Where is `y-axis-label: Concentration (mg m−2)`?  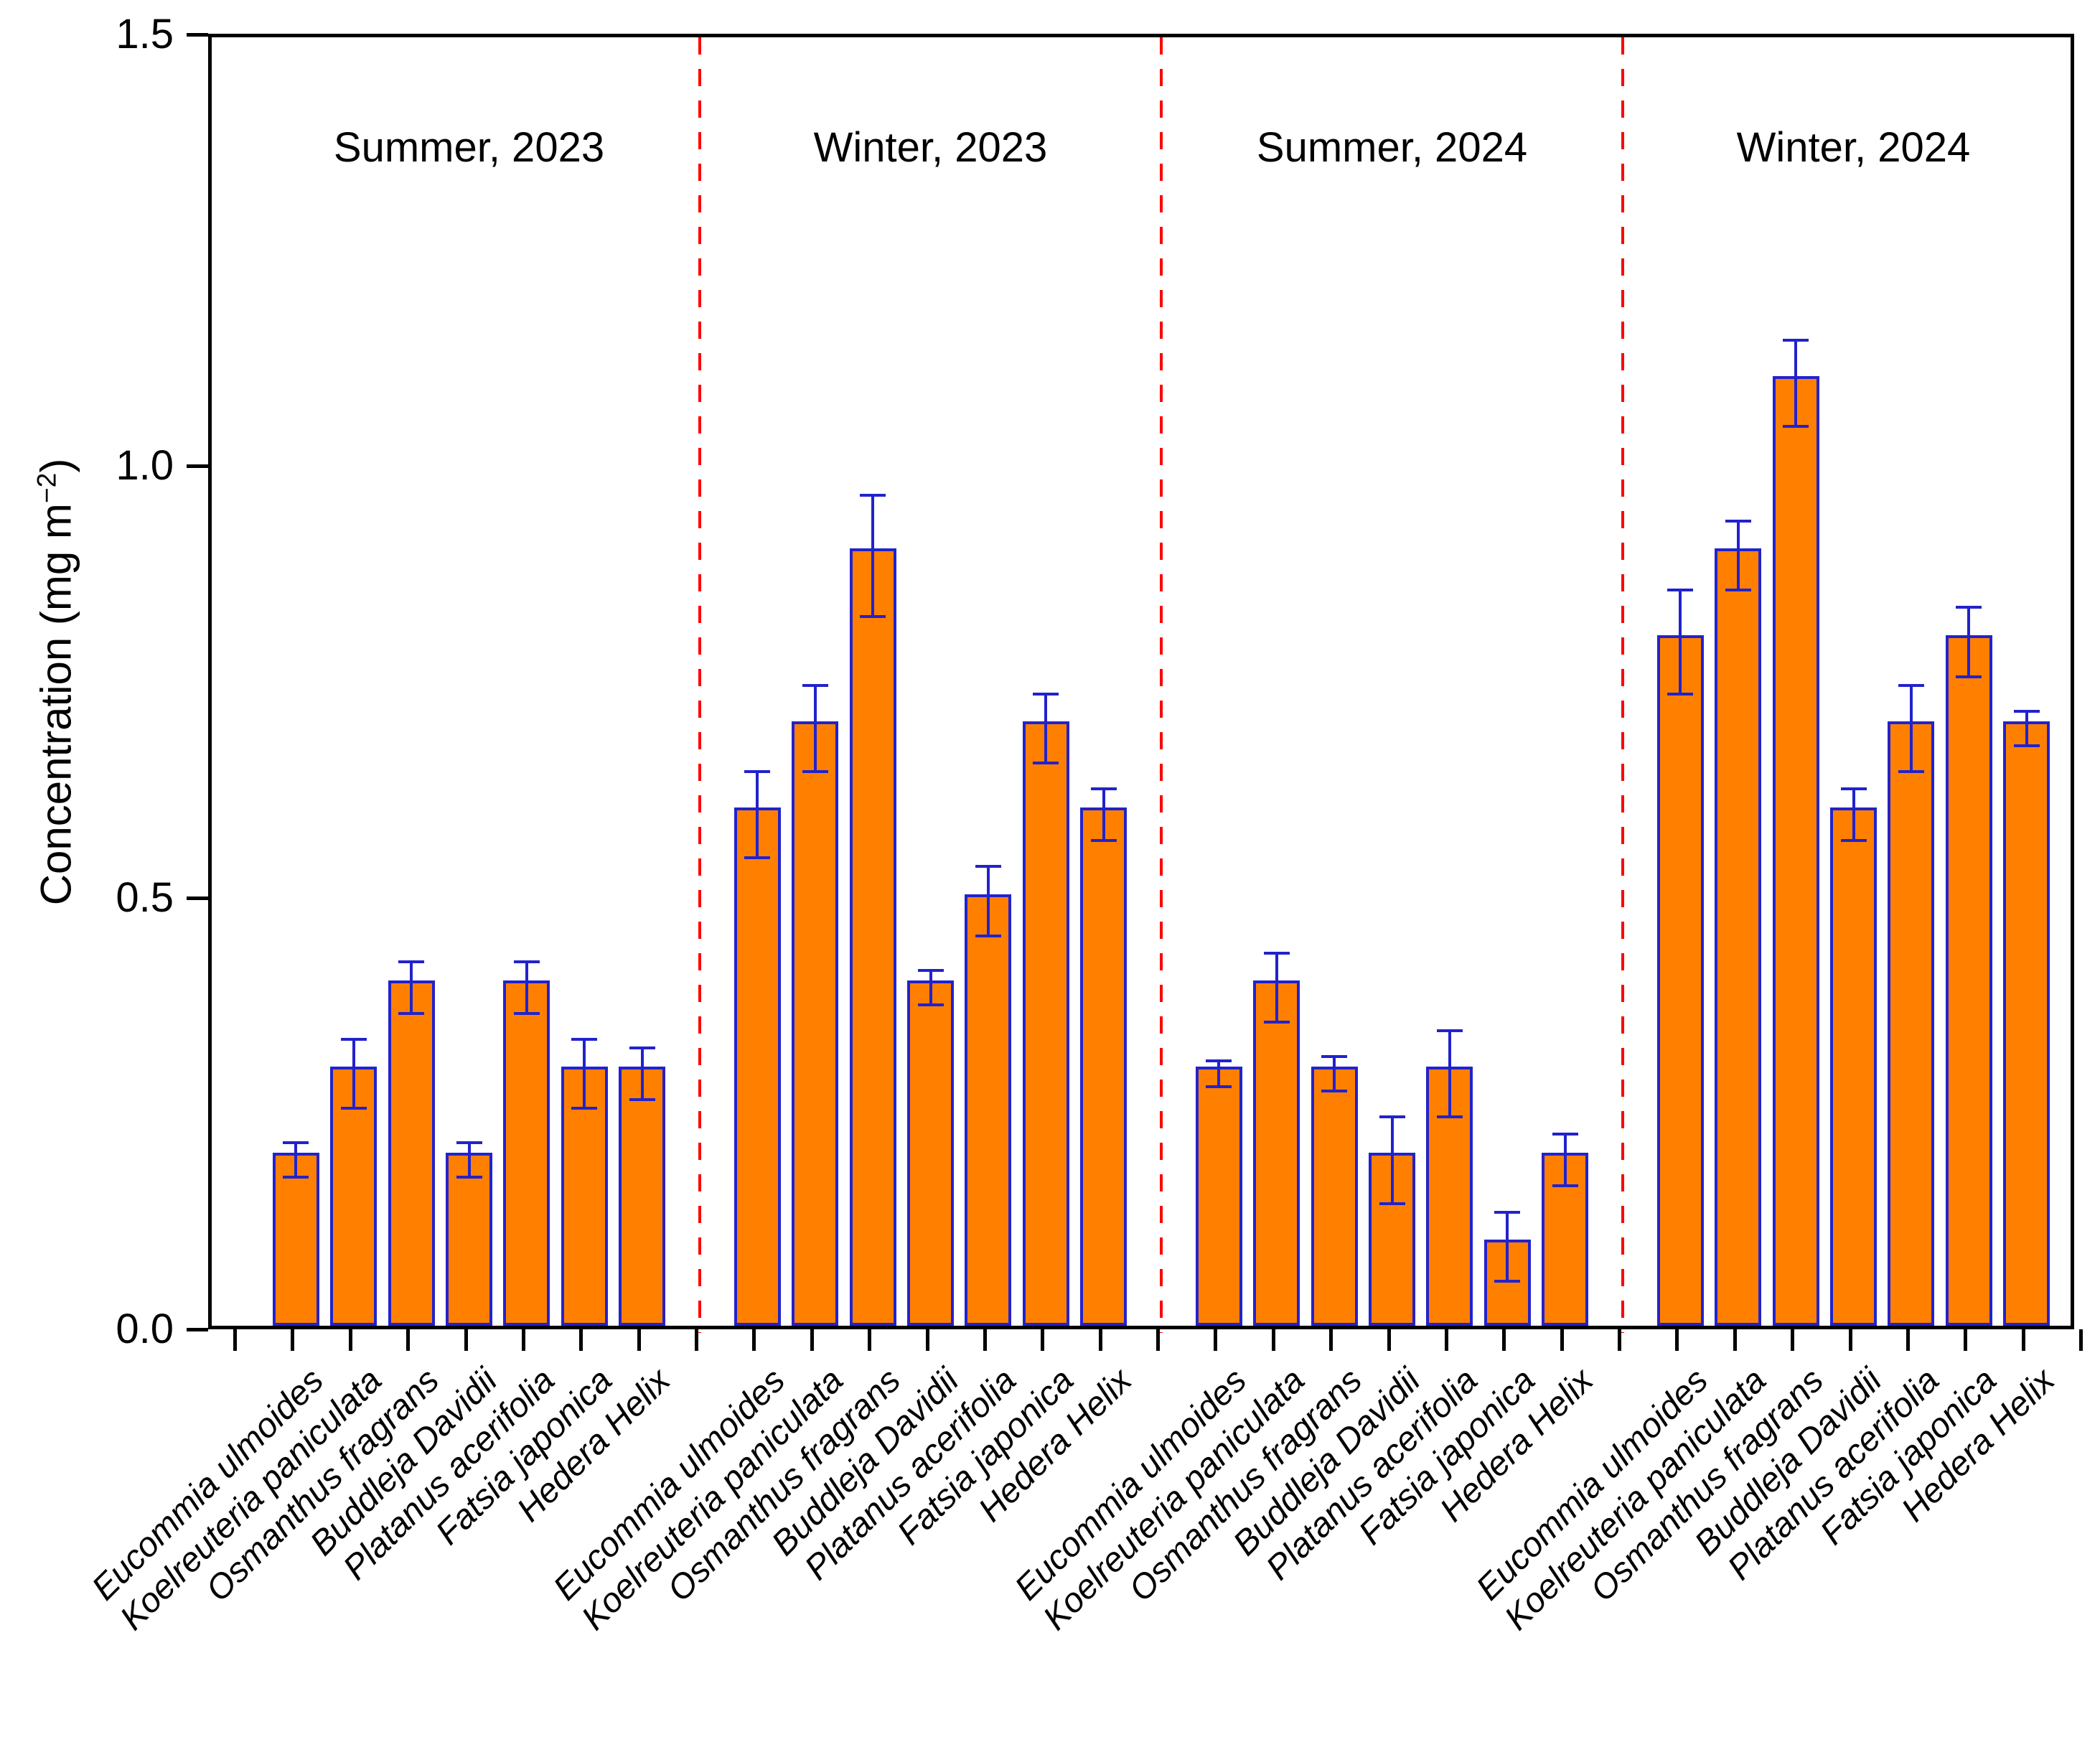 y-axis-label: Concentration (mg m−2) is located at coordinates (56, 682).